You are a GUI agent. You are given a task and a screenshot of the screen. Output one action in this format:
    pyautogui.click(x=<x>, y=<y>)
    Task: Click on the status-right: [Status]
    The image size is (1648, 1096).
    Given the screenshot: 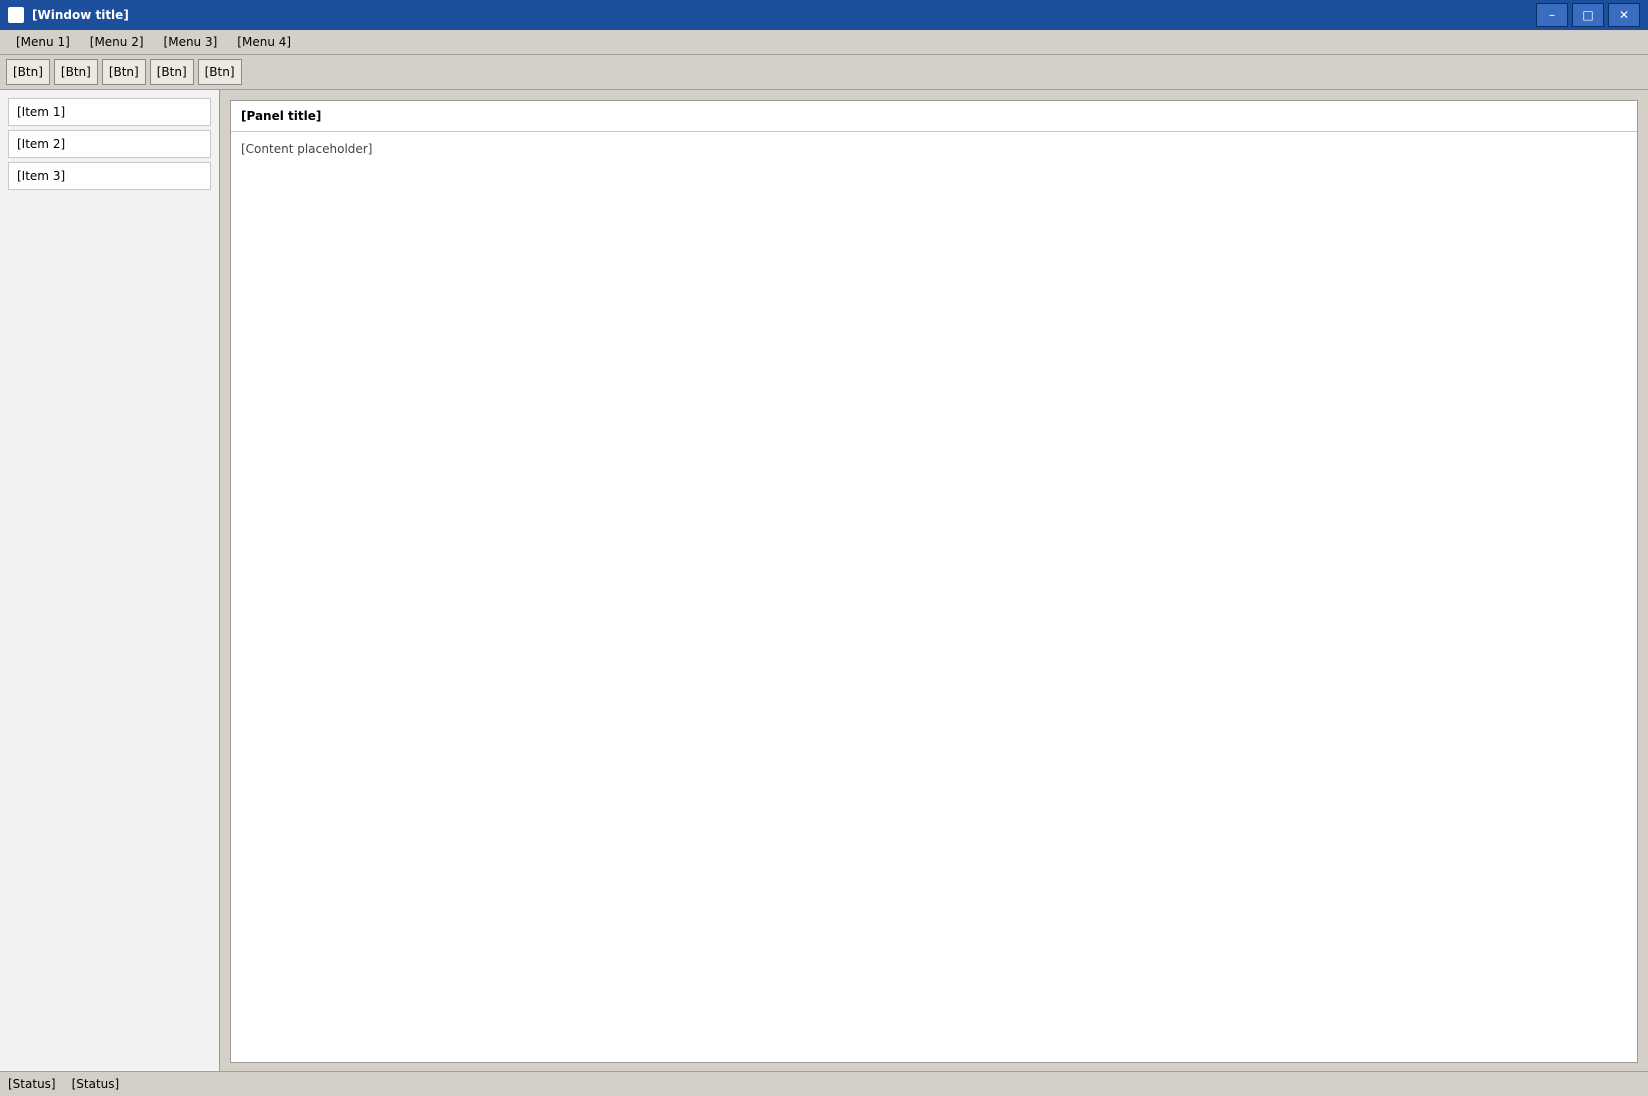 What is the action you would take?
    pyautogui.click(x=95, y=1084)
    